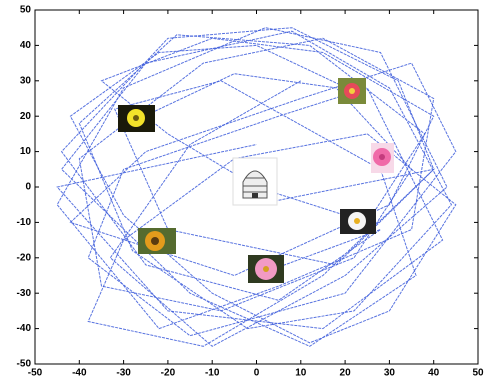  I want to click on y-tick-label: 20, so click(26, 116).